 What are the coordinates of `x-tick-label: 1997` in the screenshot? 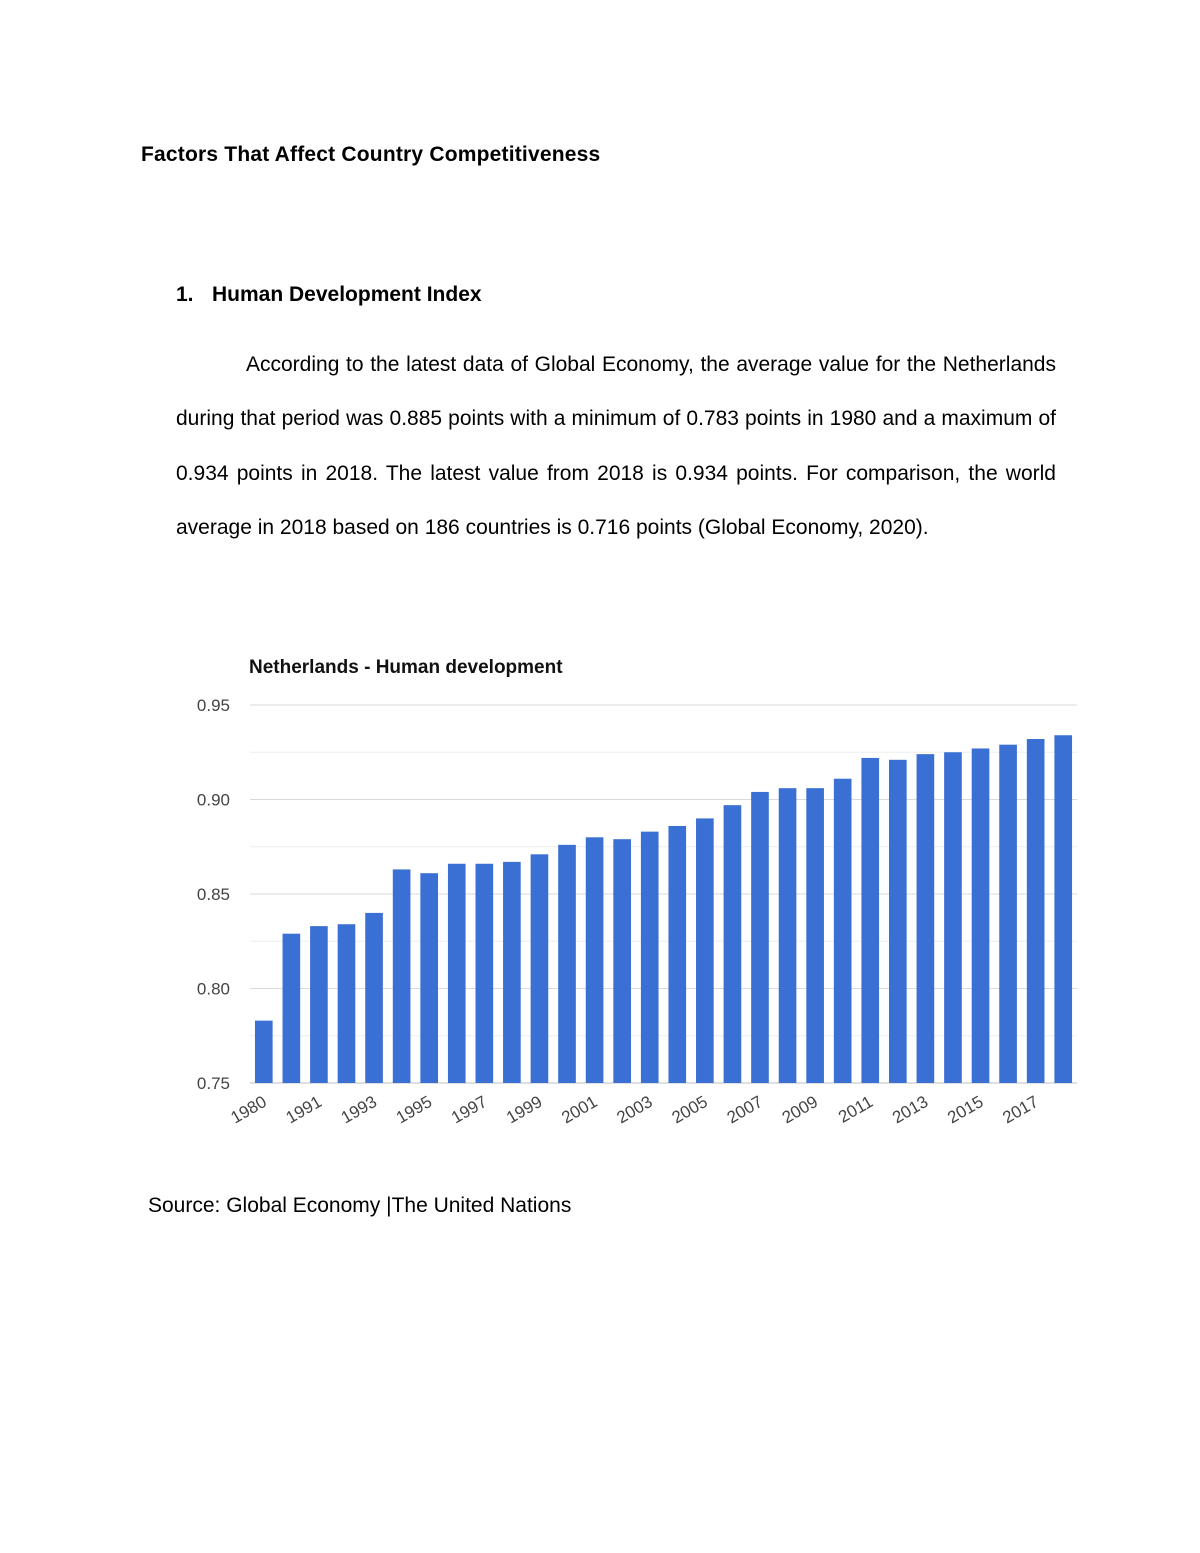 It's located at (469, 1109).